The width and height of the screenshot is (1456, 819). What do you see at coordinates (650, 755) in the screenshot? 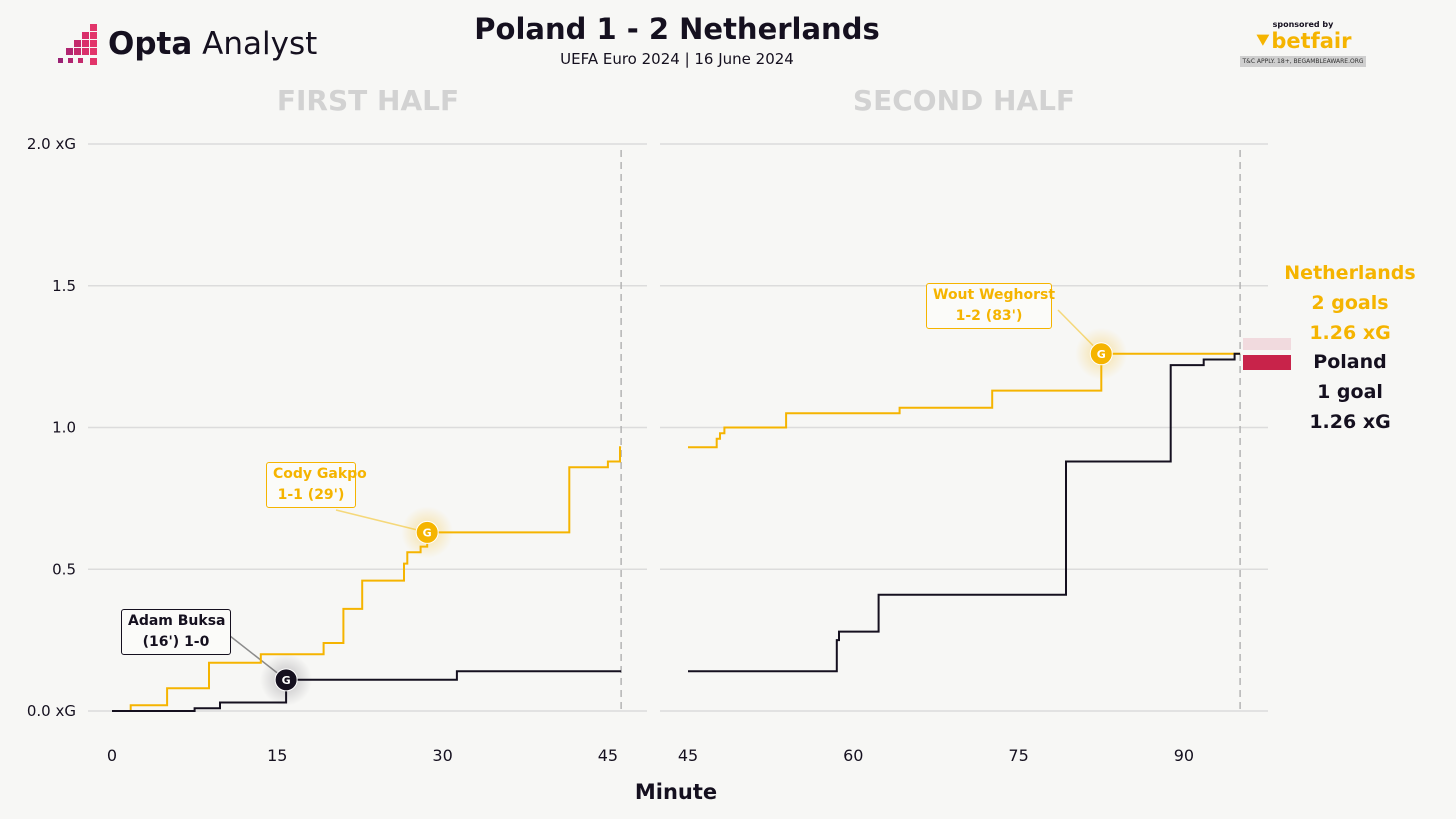
I see `x-tick-labels: 0 15 30 45 45 60 75 90` at bounding box center [650, 755].